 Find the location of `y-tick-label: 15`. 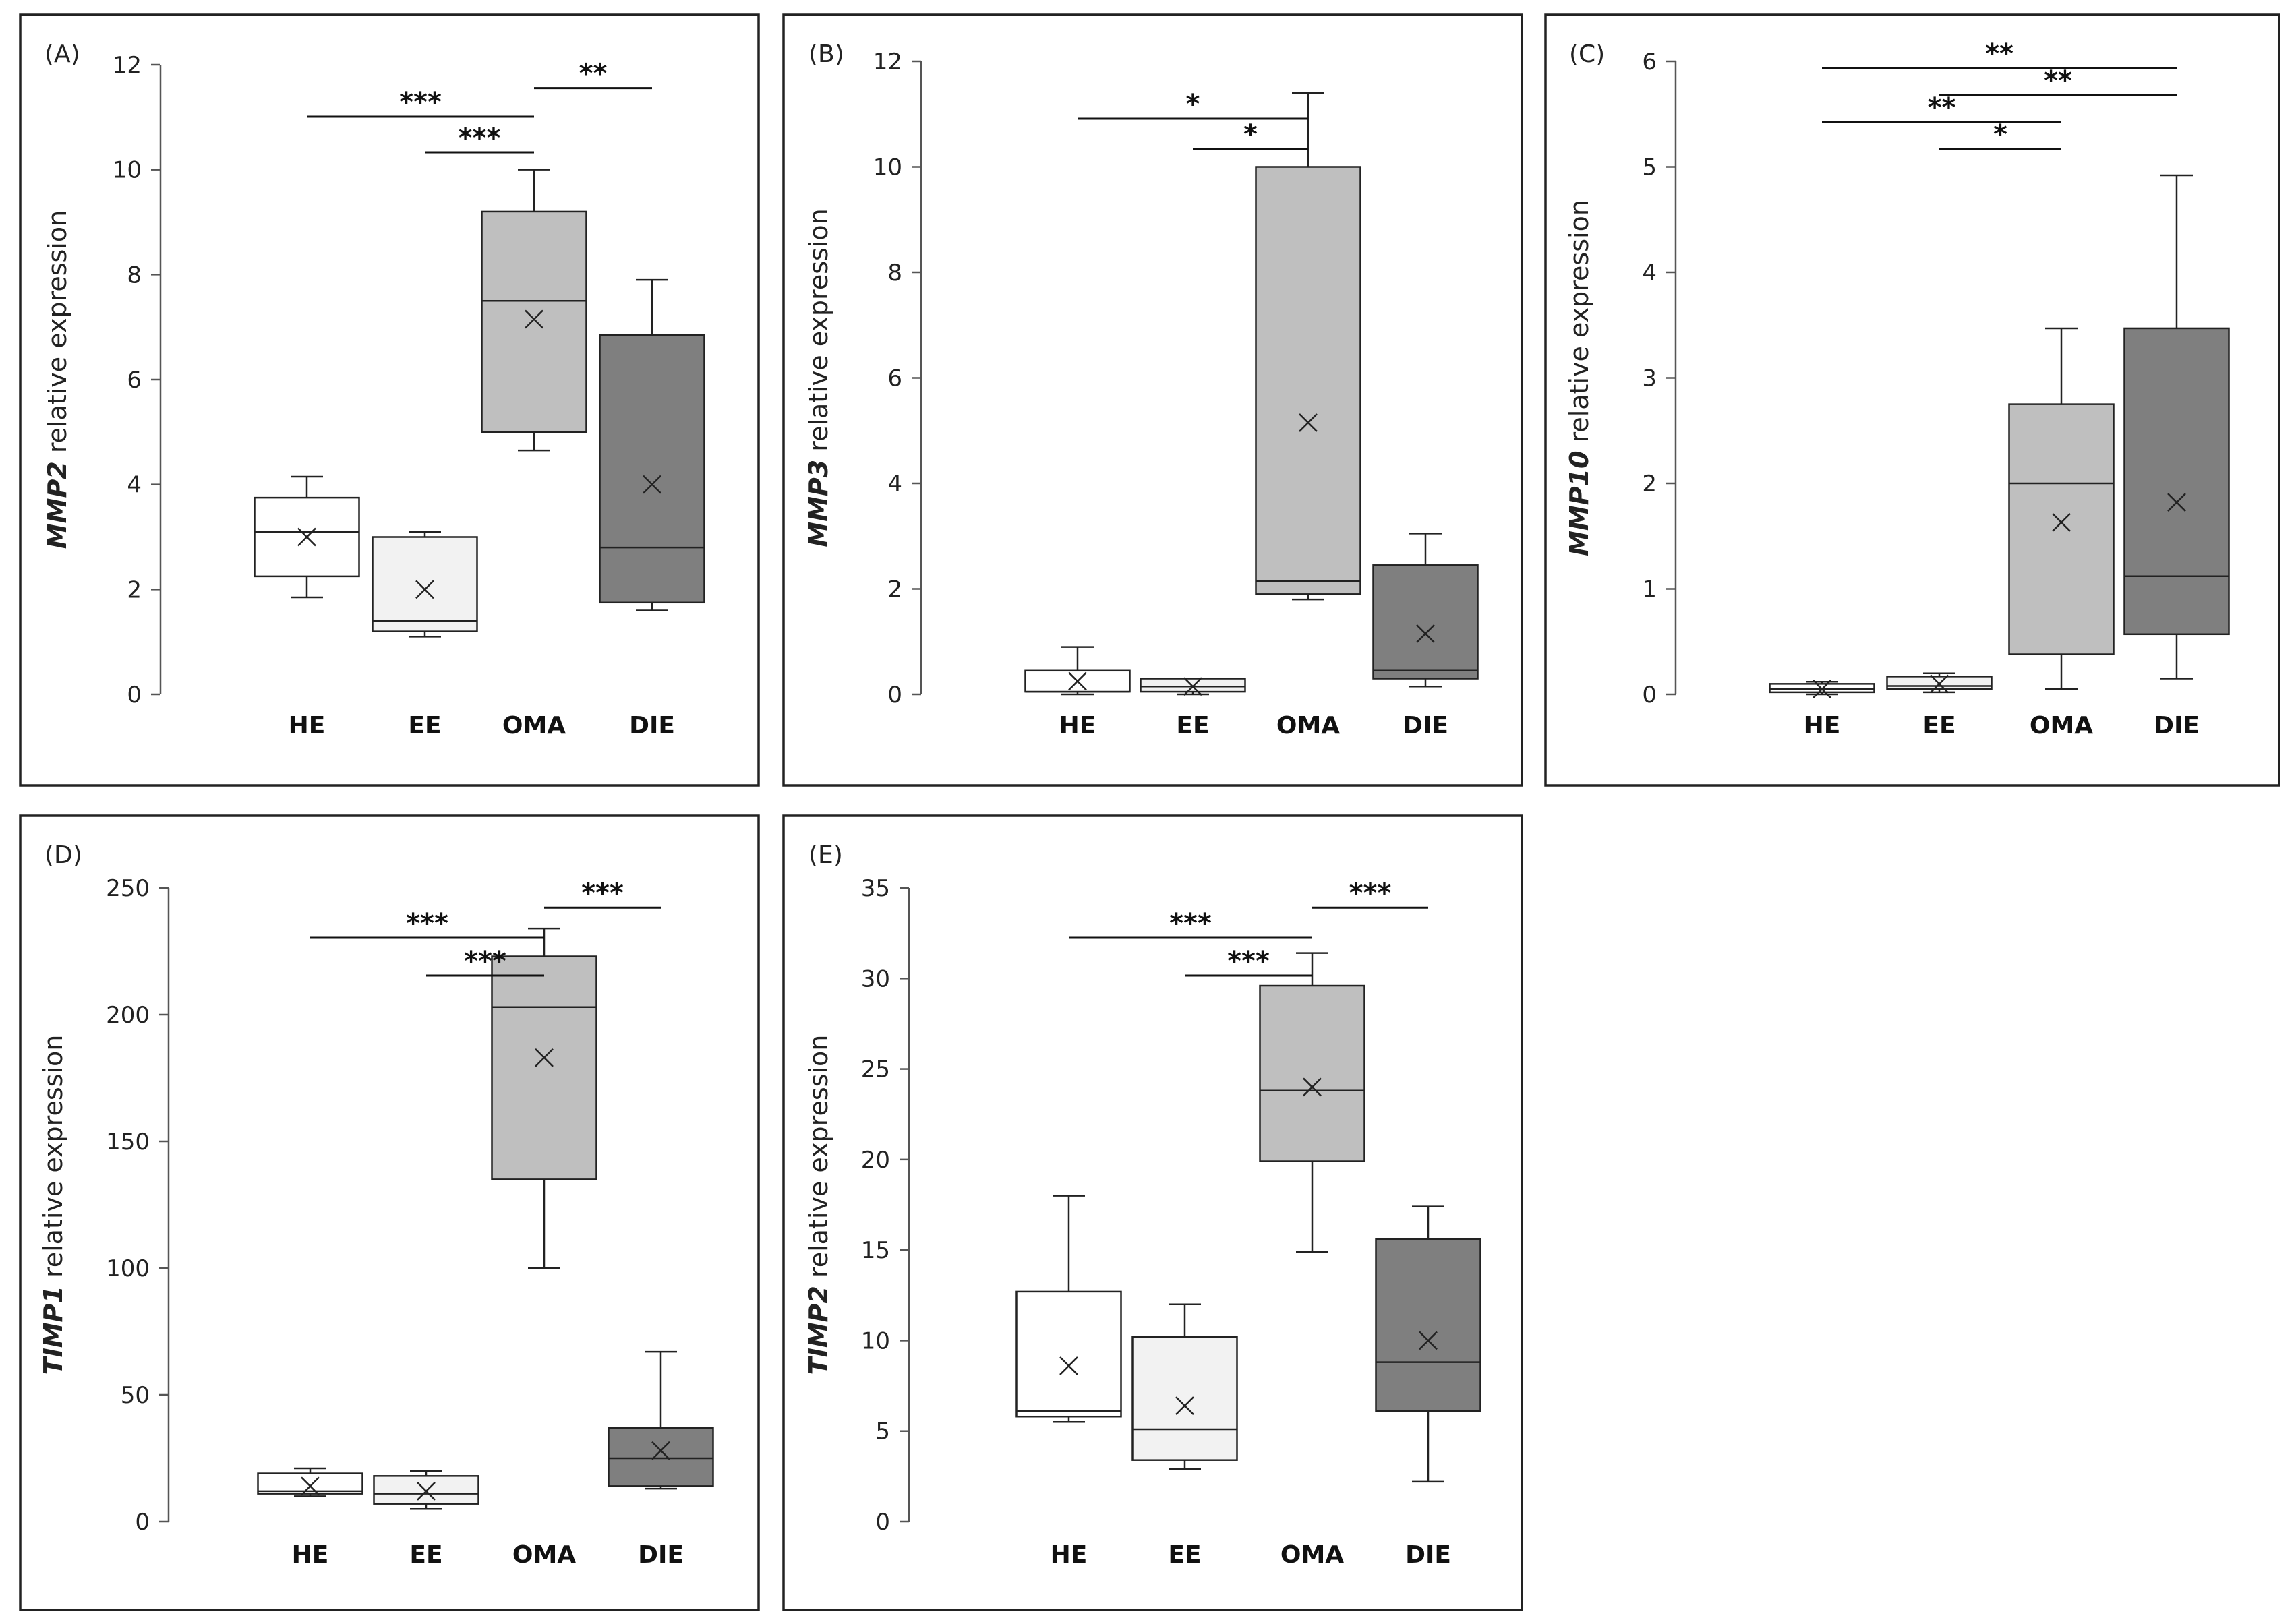

y-tick-label: 15 is located at coordinates (875, 1250).